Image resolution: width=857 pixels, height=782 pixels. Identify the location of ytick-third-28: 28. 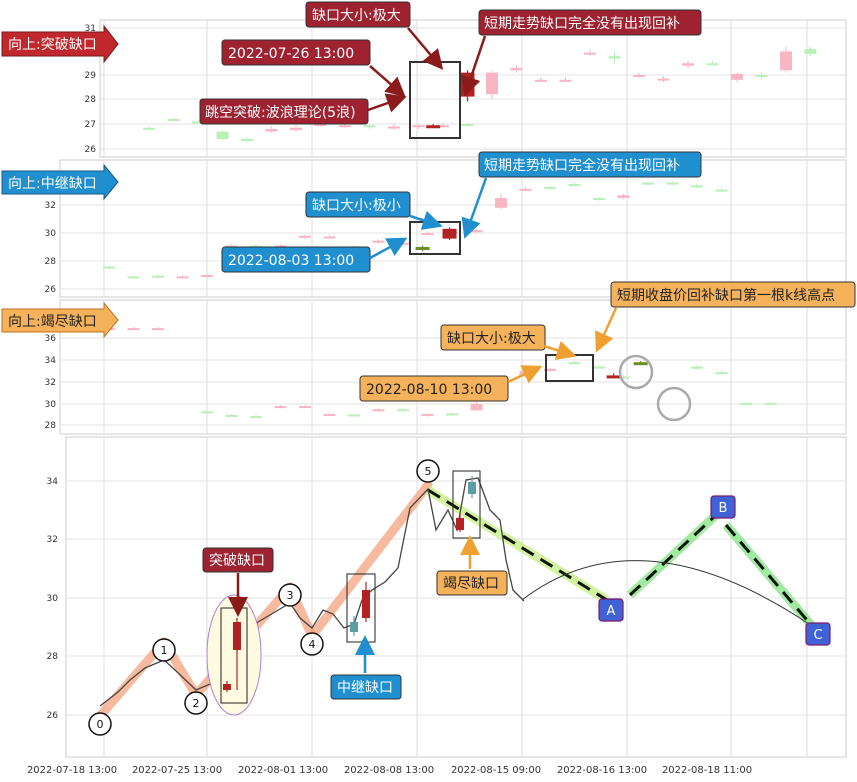
(51, 426).